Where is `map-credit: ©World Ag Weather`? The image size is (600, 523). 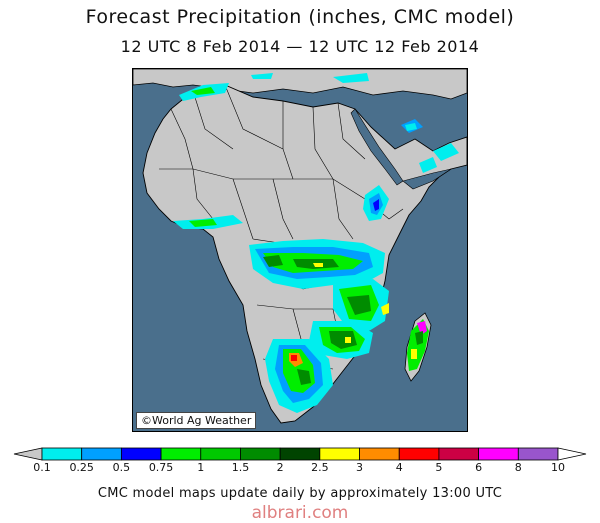 map-credit: ©World Ag Weather is located at coordinates (196, 420).